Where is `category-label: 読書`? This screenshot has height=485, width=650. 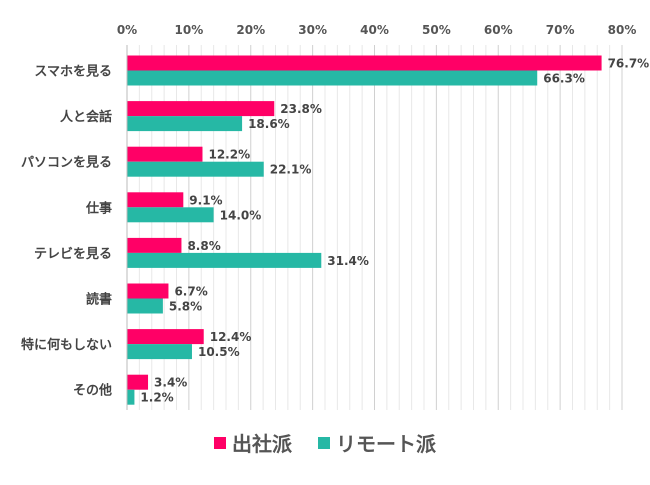
category-label: 読書 is located at coordinates (99, 300).